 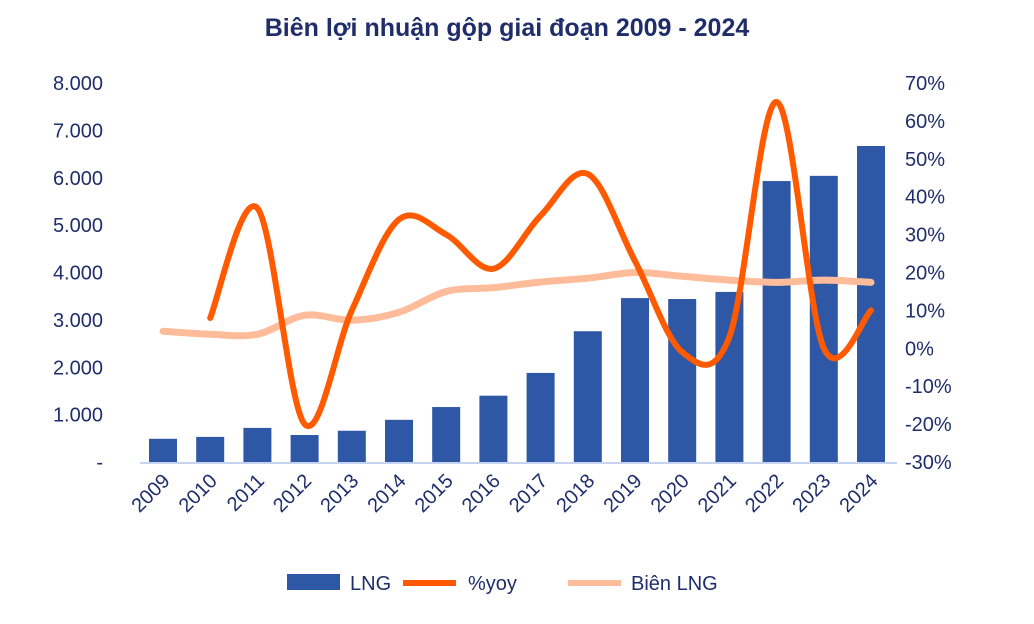 I want to click on chart-title: Biên lợi nhuận gộp giai đoạn 2009 - 2024, so click(x=507, y=28).